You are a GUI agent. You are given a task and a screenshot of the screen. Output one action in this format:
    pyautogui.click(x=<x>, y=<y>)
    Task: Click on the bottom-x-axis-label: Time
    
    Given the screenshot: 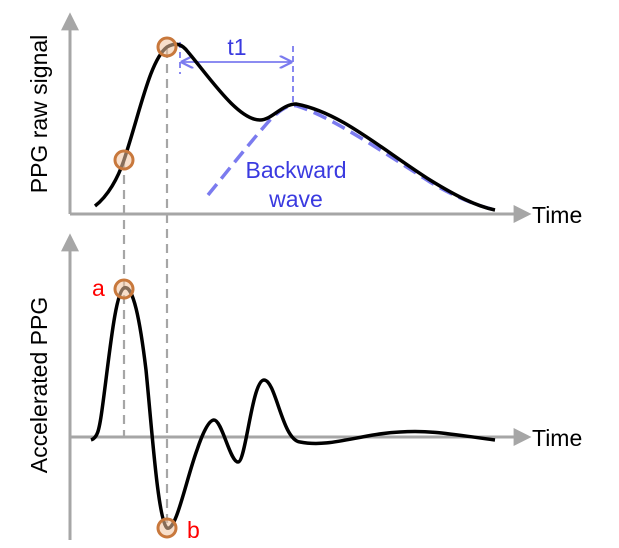 What is the action you would take?
    pyautogui.click(x=557, y=438)
    